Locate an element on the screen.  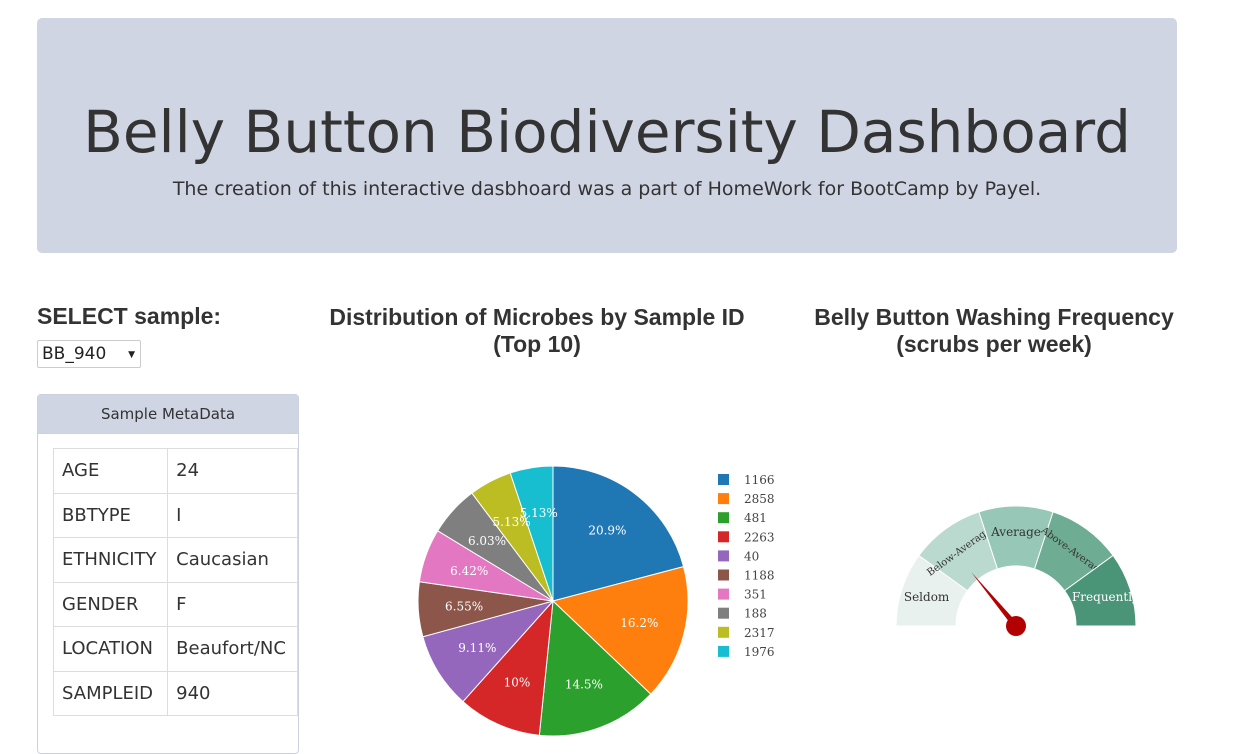
pie-slice-label: 16.2% is located at coordinates (639, 623).